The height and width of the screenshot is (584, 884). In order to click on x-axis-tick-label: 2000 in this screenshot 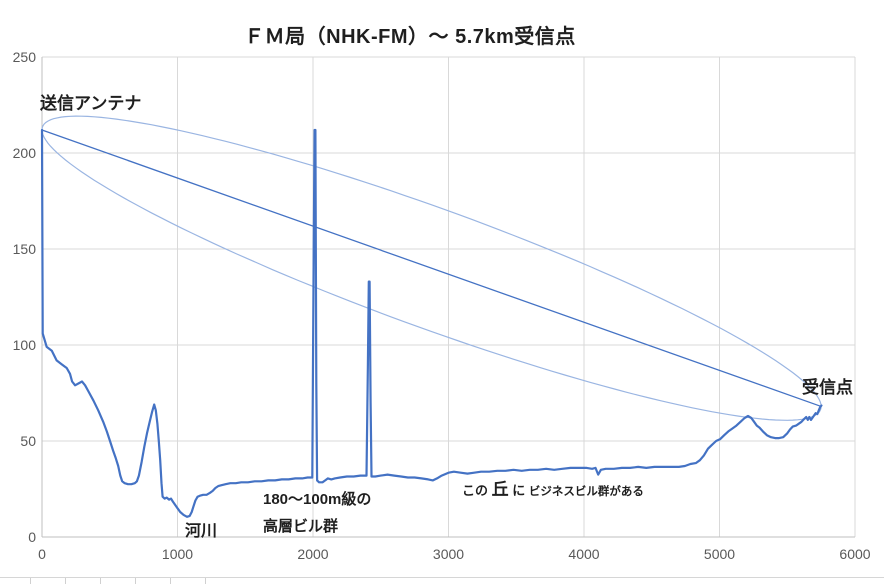, I will do `click(313, 554)`.